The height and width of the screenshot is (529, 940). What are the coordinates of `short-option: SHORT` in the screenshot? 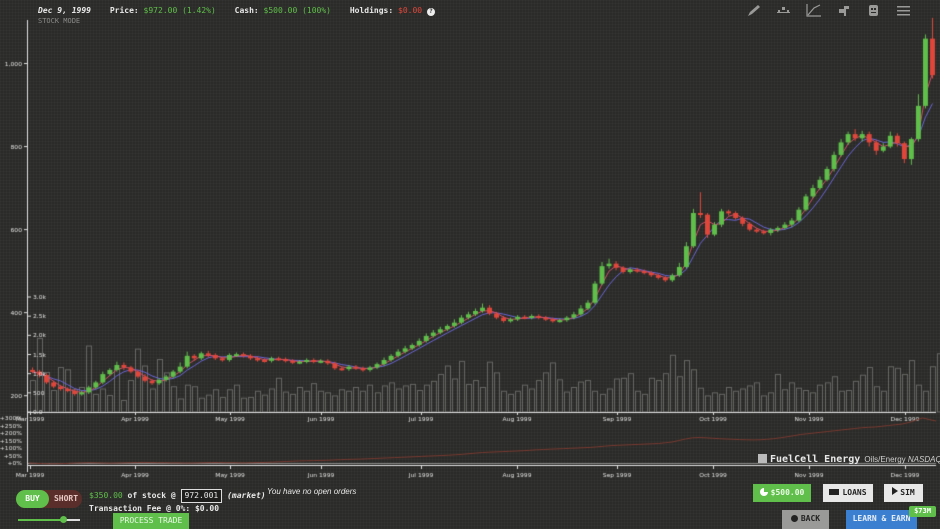 It's located at (66, 498).